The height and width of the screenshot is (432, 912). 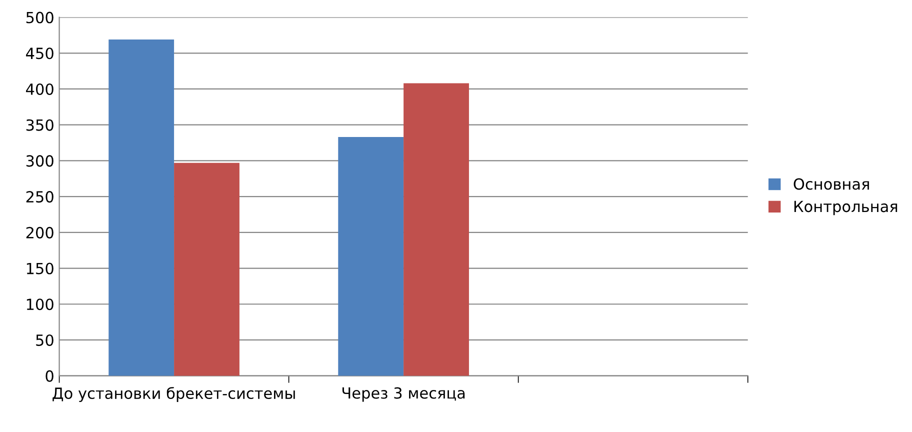 I want to click on y-tick-label: 200, so click(x=40, y=232).